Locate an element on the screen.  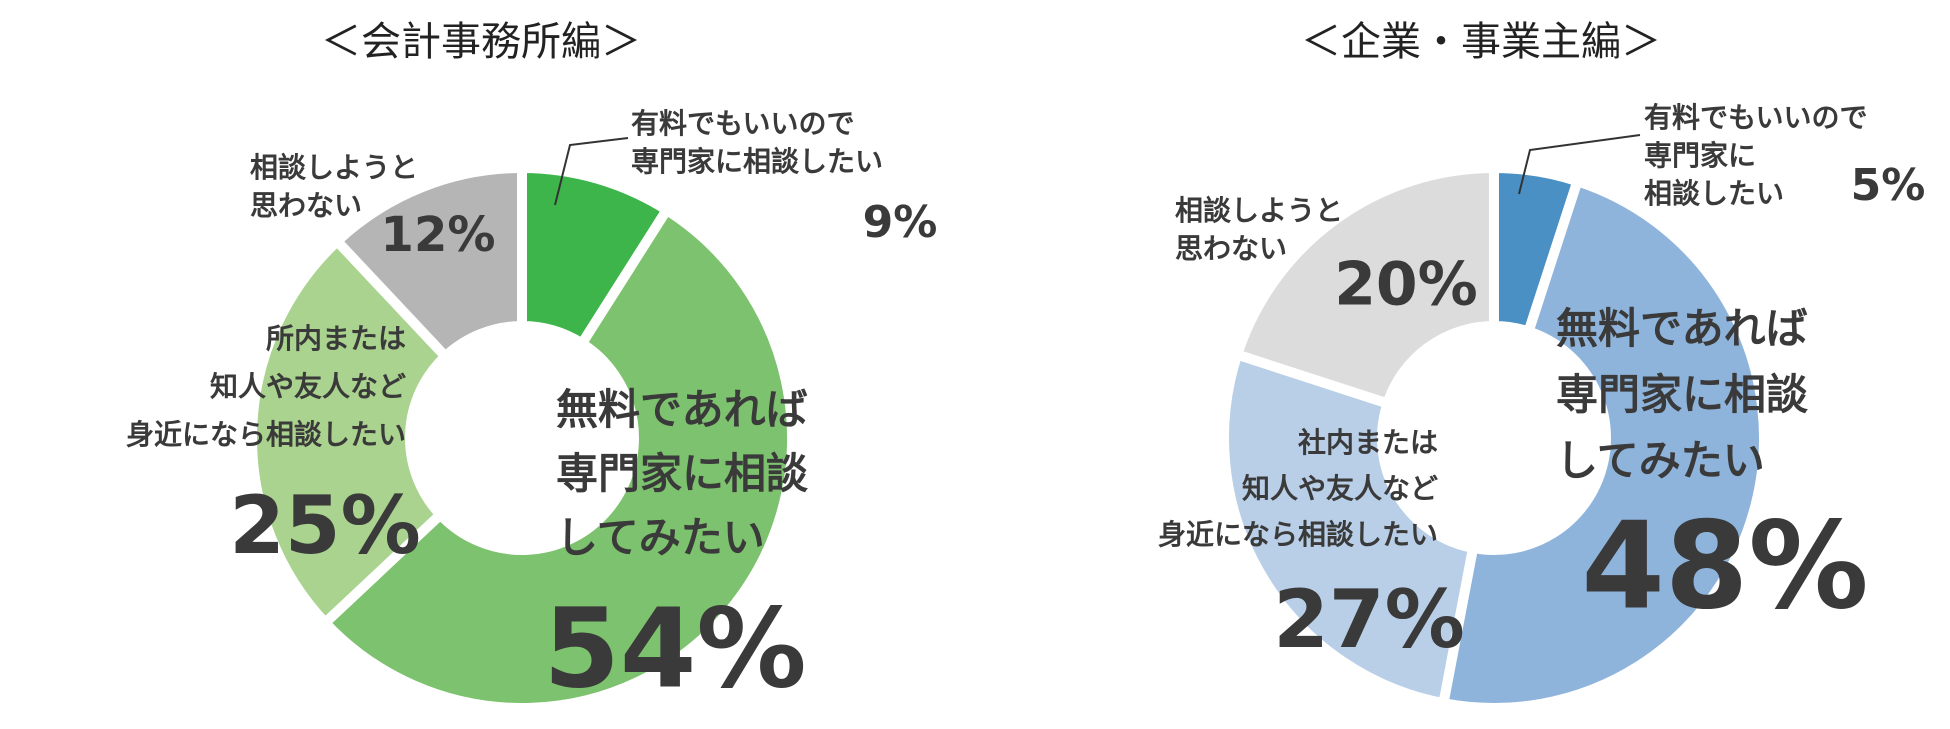
value-label: 12% is located at coordinates (438, 235).